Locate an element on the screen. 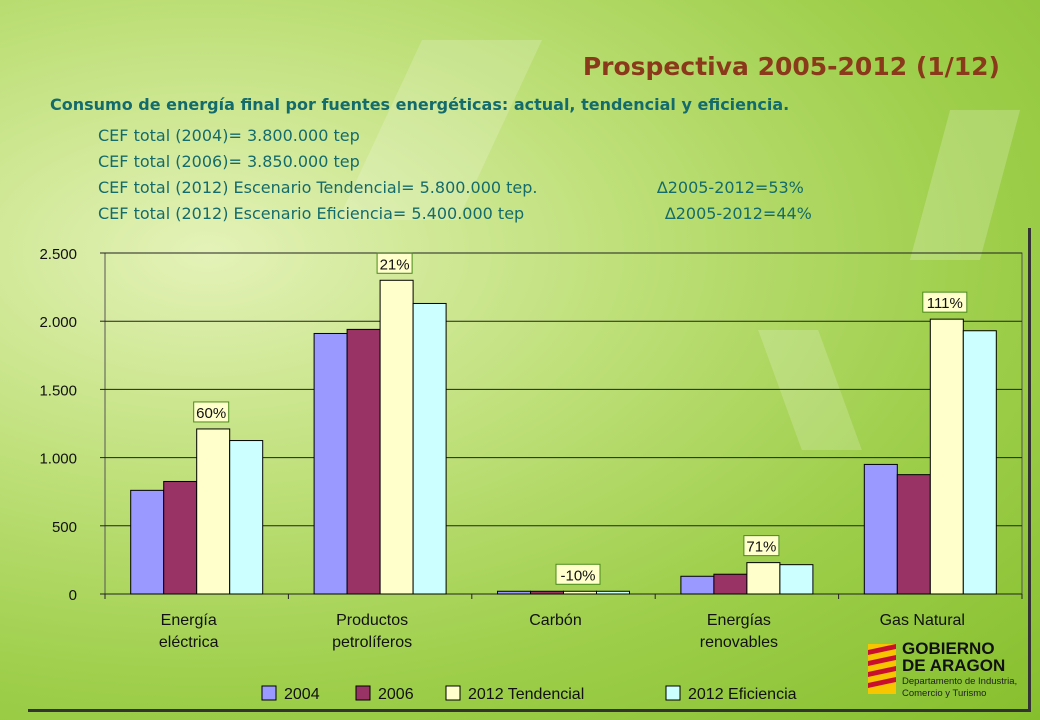 This screenshot has height=720, width=1040. data-label: 60% is located at coordinates (211, 413).